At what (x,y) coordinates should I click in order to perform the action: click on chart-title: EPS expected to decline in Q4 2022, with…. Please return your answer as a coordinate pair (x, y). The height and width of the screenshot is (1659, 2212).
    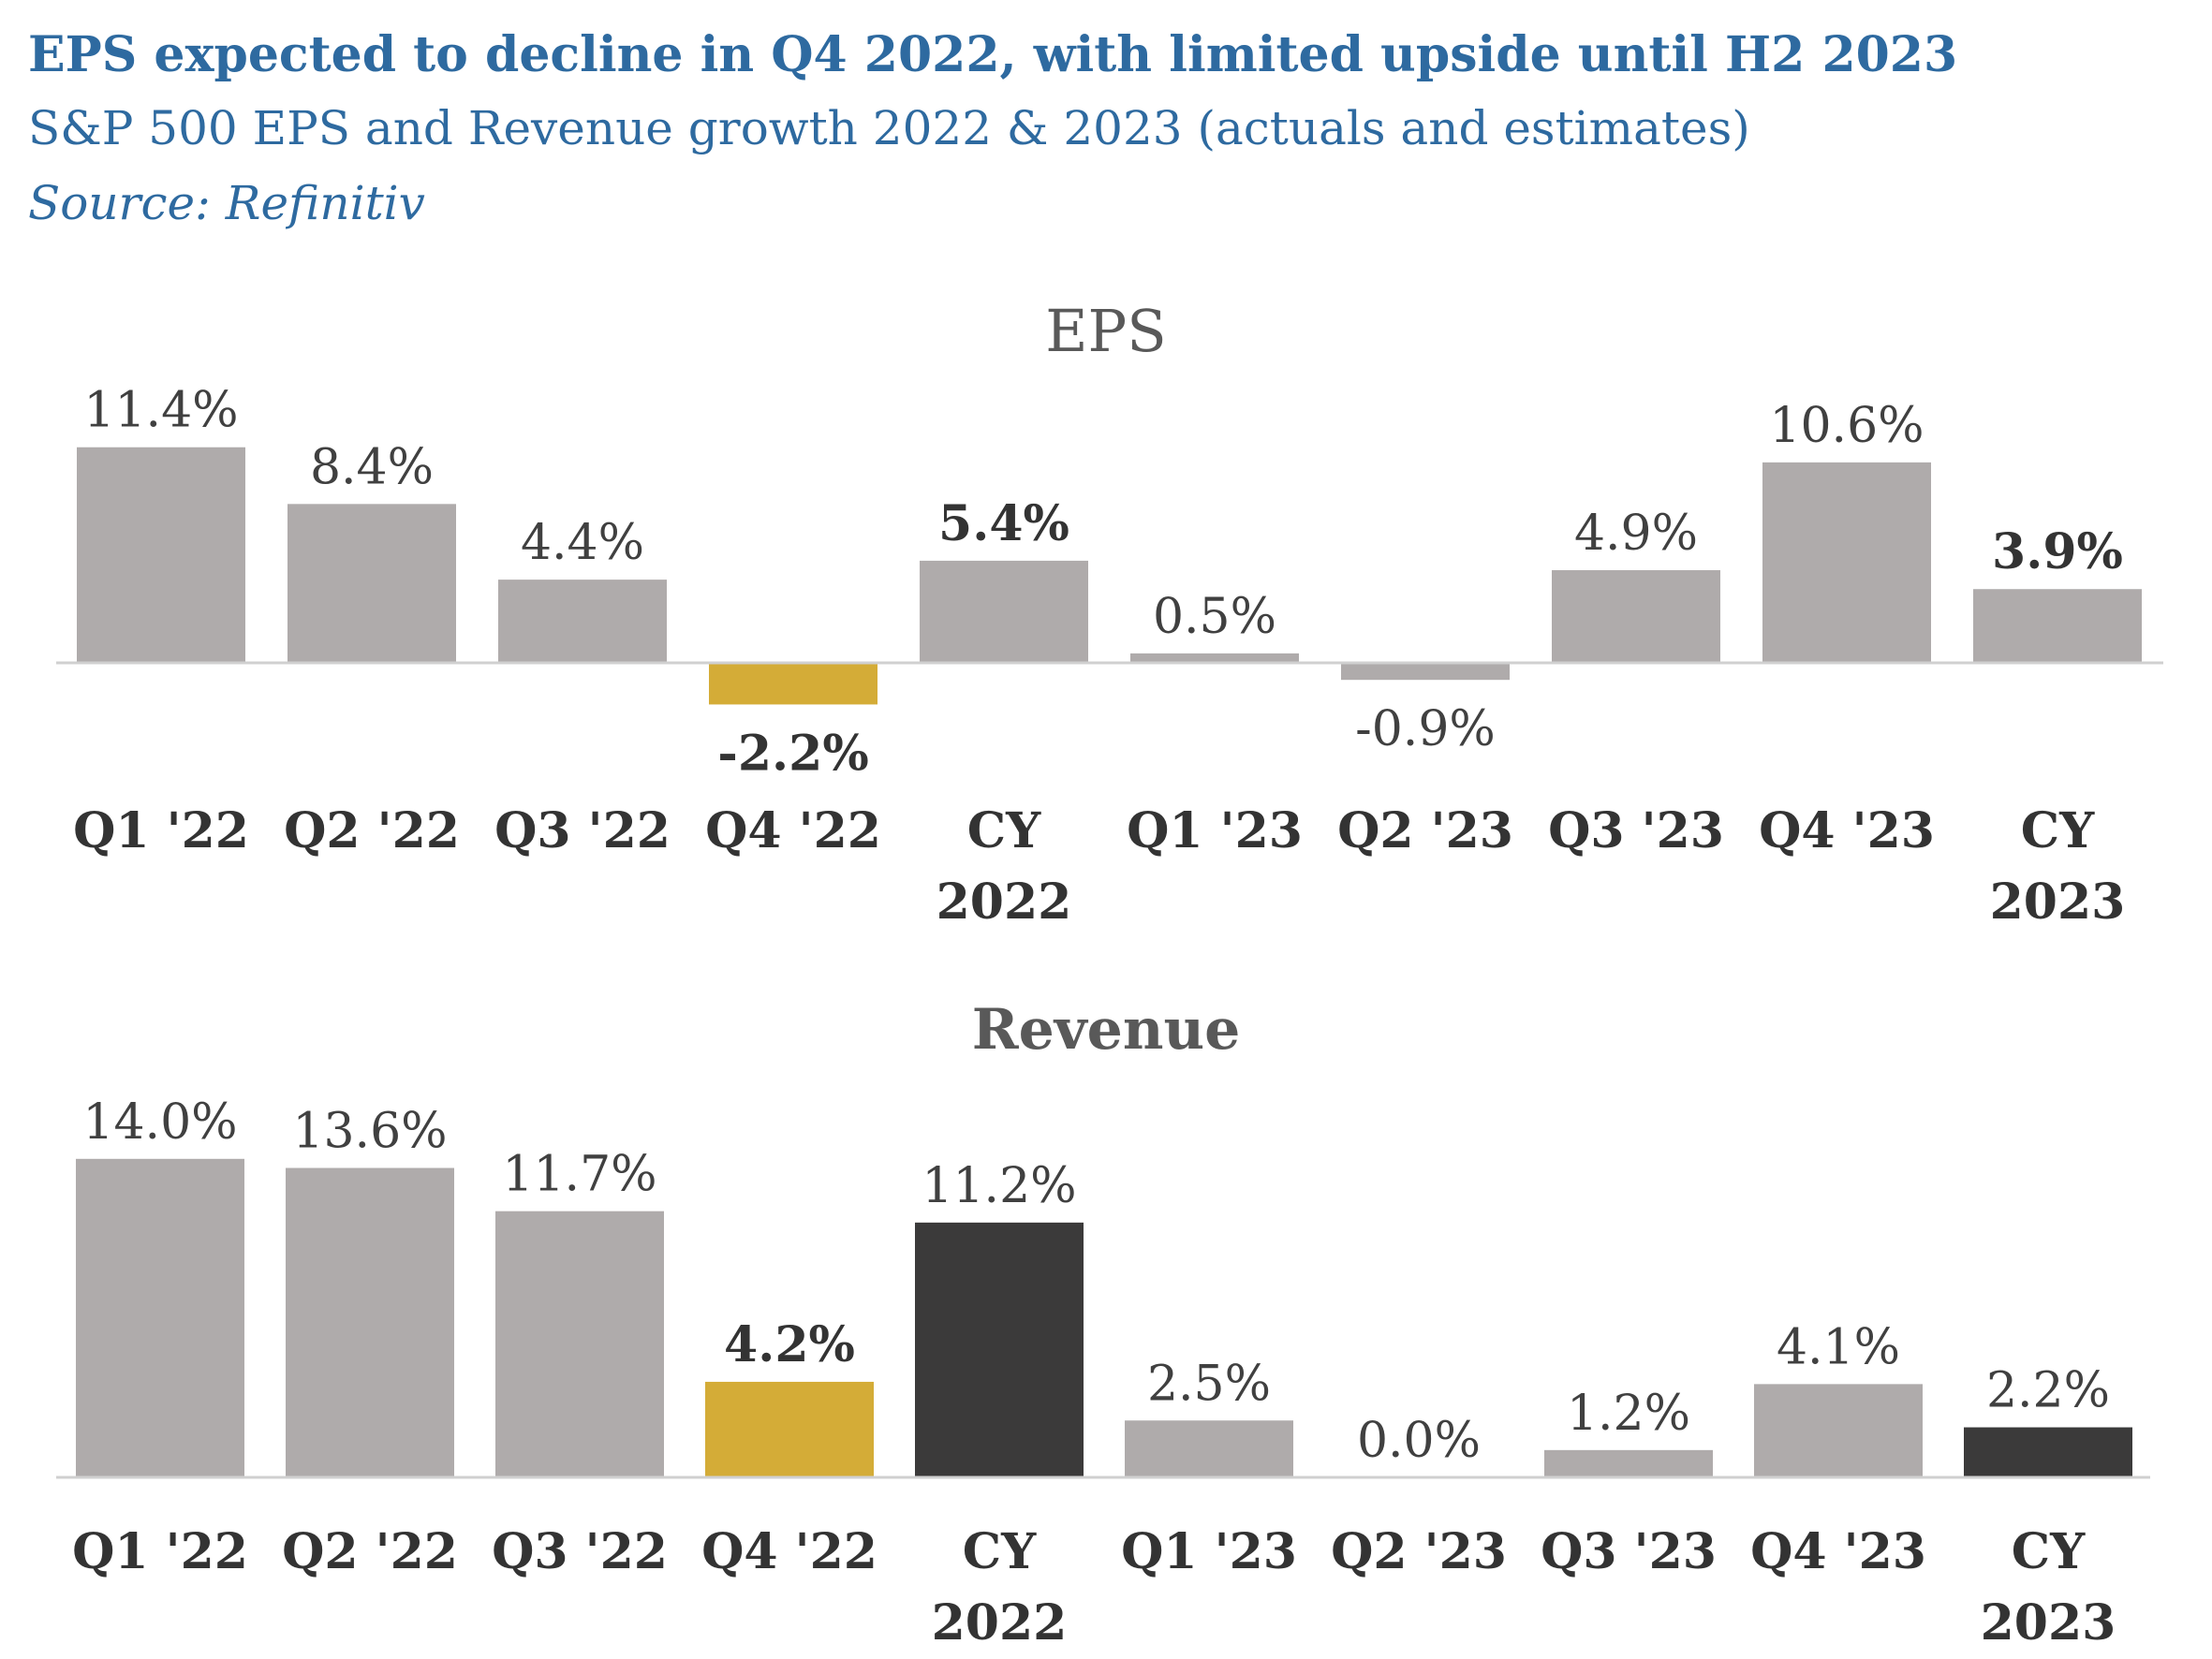
    Looking at the image, I should click on (993, 54).